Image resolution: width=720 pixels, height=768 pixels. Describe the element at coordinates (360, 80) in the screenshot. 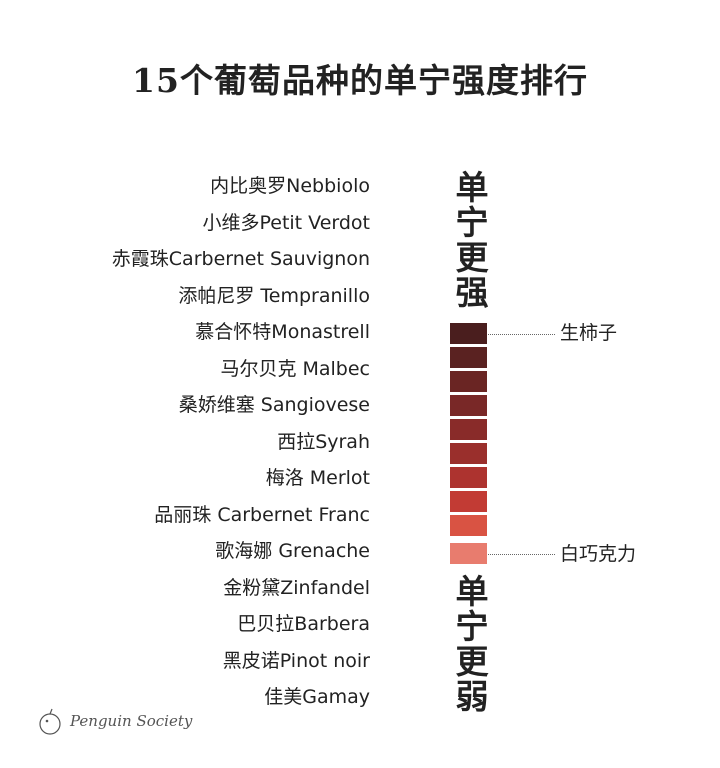

I see `title: 15个葡萄品种的单宁强度排行` at that location.